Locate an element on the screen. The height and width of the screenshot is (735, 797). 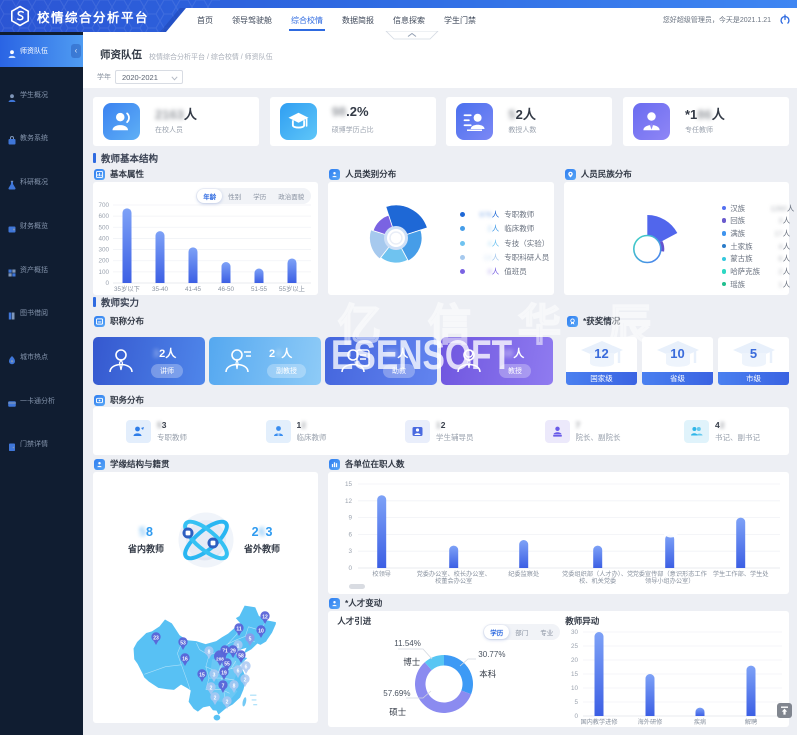
sidebar-item-0: 师资队伍 ‹ is located at coordinates (41, 51).